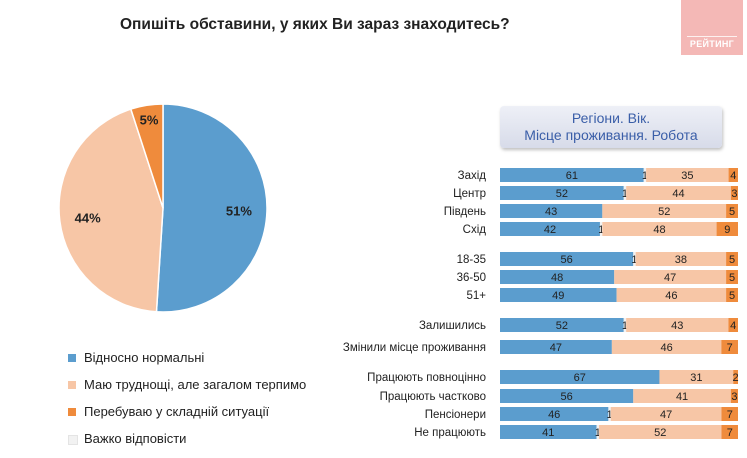 Image resolution: width=747 pixels, height=458 pixels. What do you see at coordinates (732, 212) in the screenshot?
I see `bar-value-label: 5` at bounding box center [732, 212].